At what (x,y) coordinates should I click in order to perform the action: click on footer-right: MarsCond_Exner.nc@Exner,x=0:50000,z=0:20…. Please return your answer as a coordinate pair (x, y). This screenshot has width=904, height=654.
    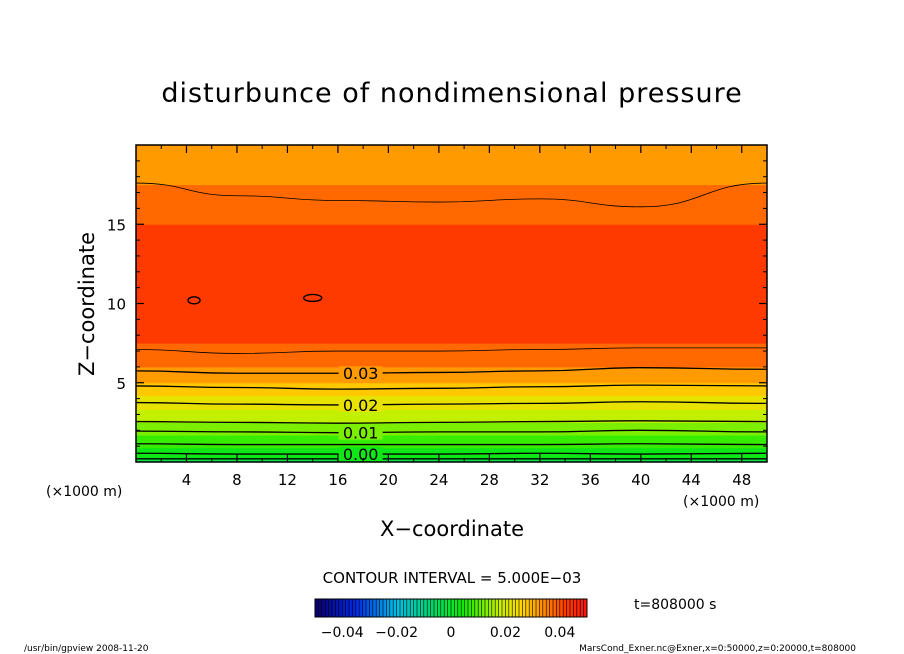
    Looking at the image, I should click on (717, 649).